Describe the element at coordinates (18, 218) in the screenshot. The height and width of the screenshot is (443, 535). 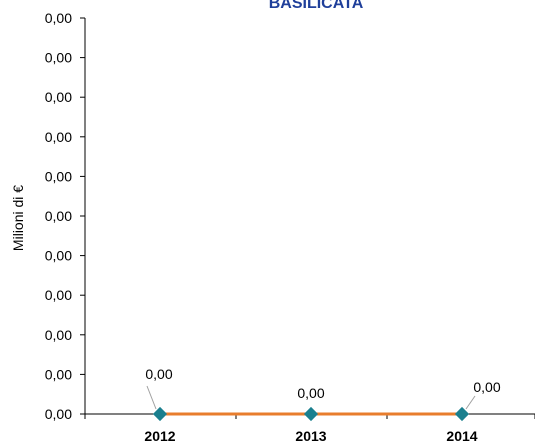
I see `y-axis-label: Milioni di €` at that location.